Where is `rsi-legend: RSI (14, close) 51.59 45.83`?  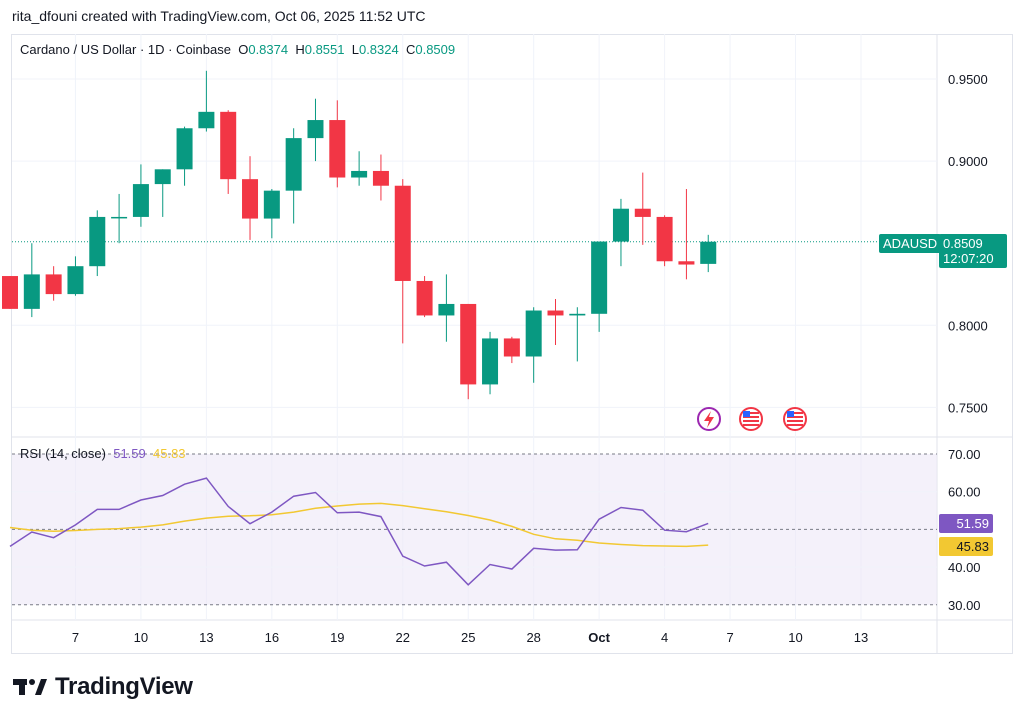 rsi-legend: RSI (14, close) 51.59 45.83 is located at coordinates (103, 453).